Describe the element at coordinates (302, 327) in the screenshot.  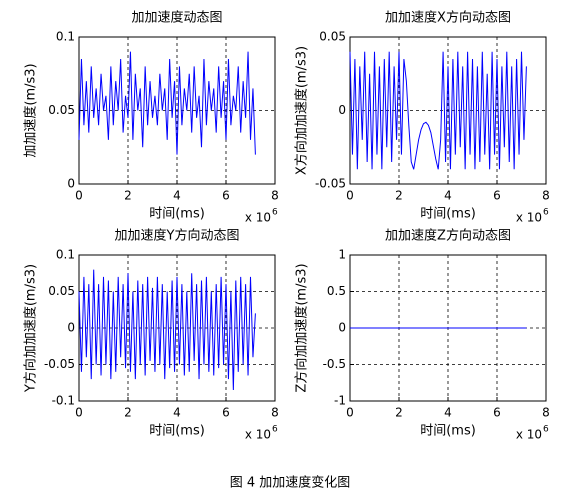
I see `y-axis-label: Z方向加加速度(m/s3)` at that location.